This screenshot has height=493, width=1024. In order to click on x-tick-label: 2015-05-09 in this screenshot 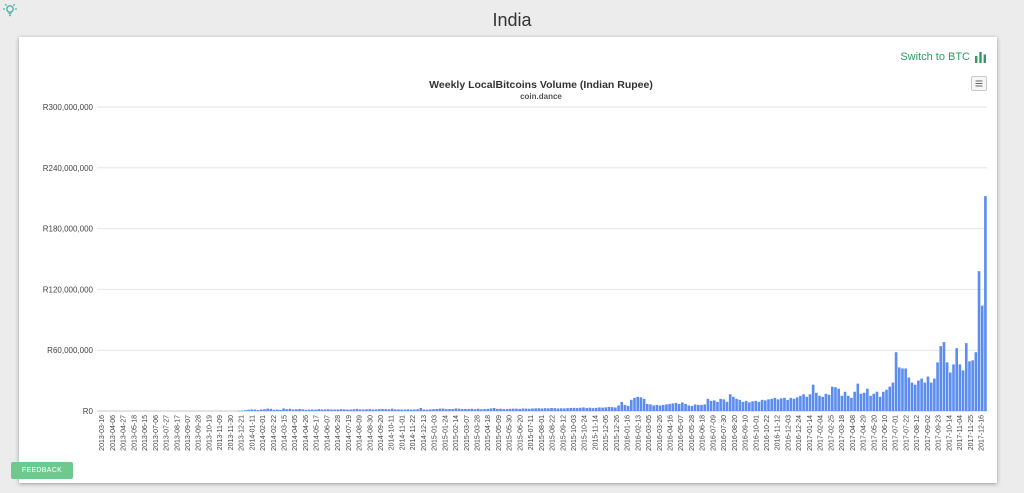, I will do `click(499, 433)`.